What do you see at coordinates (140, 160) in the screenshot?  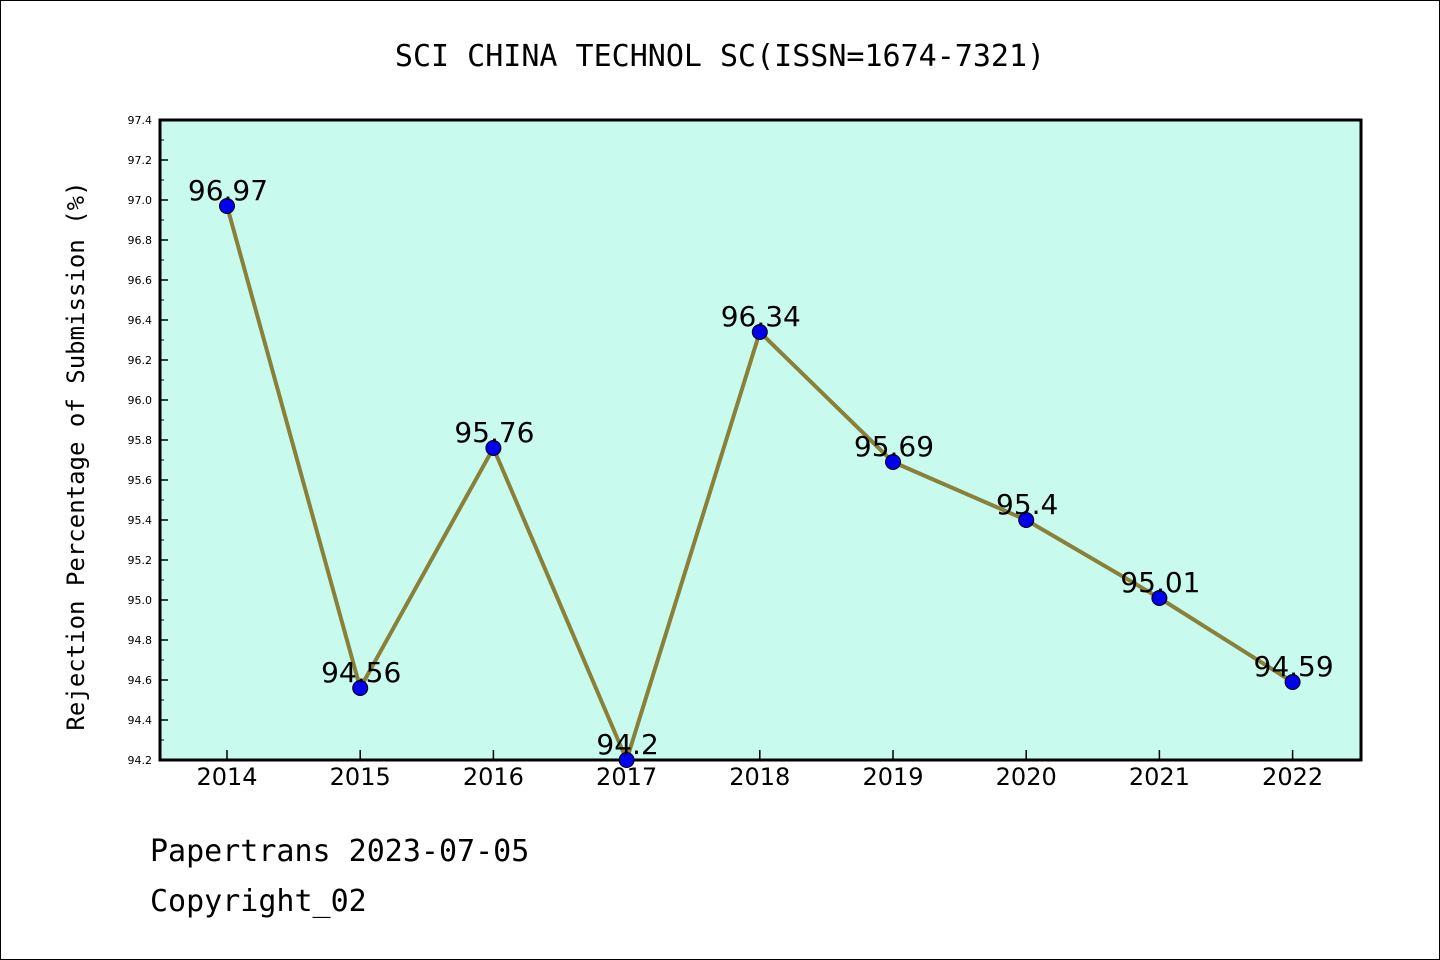 I see `y-tick-label: 97.2` at bounding box center [140, 160].